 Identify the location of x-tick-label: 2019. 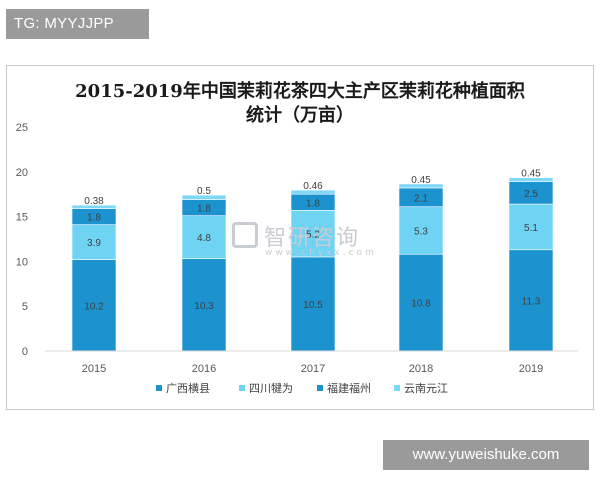
(531, 369).